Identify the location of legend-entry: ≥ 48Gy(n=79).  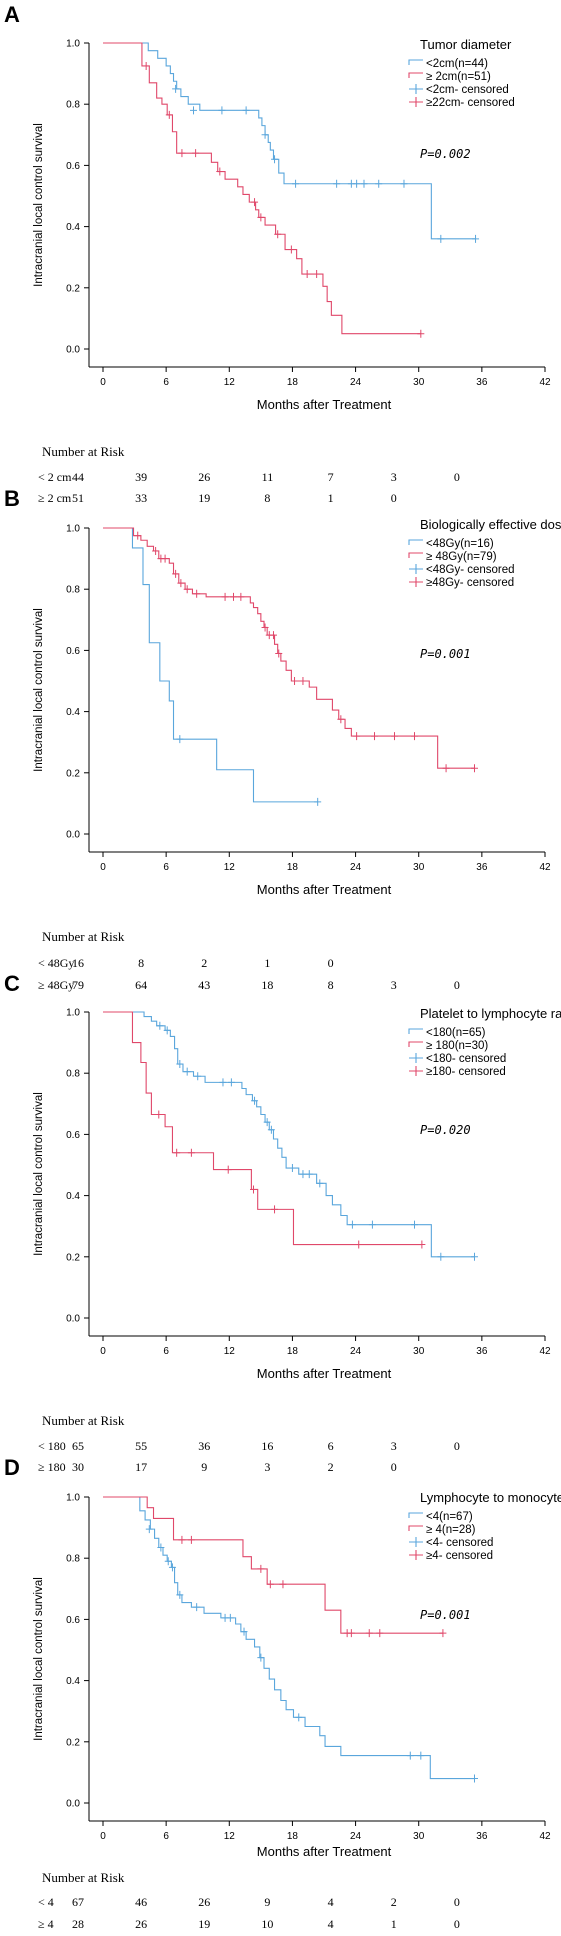
(461, 557).